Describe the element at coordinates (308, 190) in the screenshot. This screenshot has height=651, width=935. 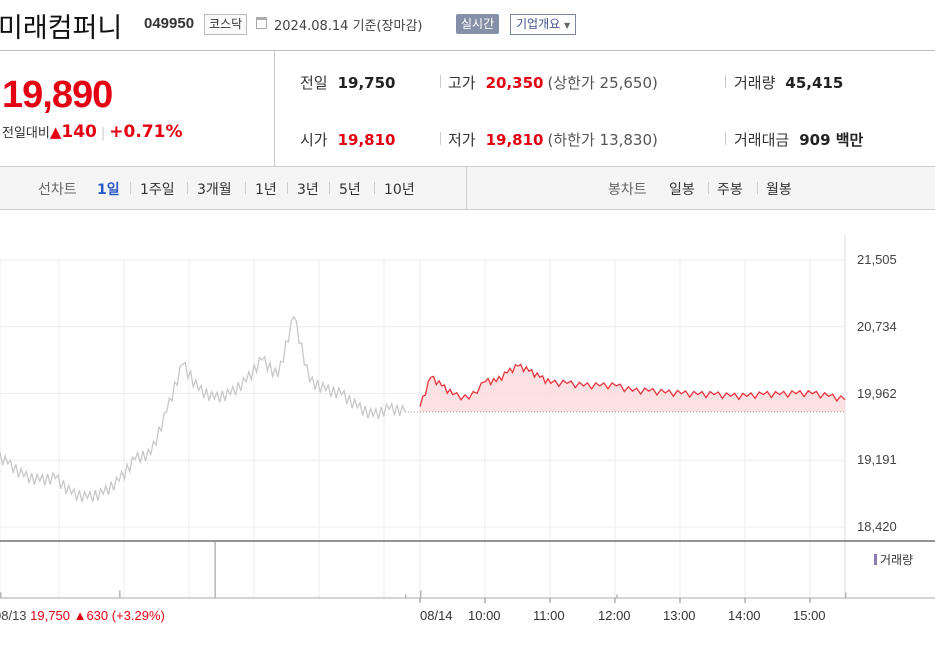
I see `tab-3years: 3년` at that location.